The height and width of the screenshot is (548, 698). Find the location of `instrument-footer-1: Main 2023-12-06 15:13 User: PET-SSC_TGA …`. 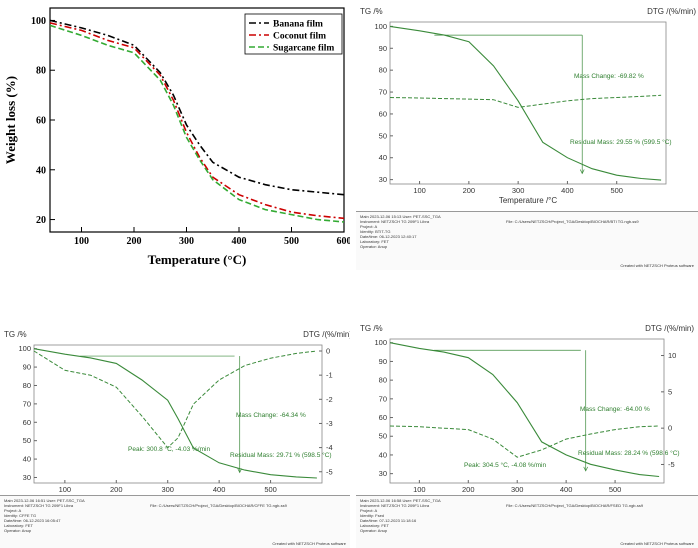

instrument-footer-1: Main 2023-12-06 15:13 User: PET-SSC_TGA … is located at coordinates (527, 240).